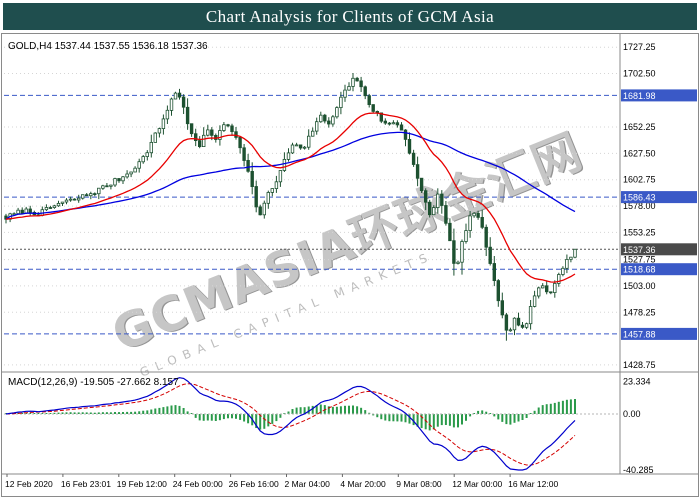 This screenshot has height=500, width=700. What do you see at coordinates (419, 484) in the screenshot?
I see `svg-text: 9 Mar 08:00` at bounding box center [419, 484].